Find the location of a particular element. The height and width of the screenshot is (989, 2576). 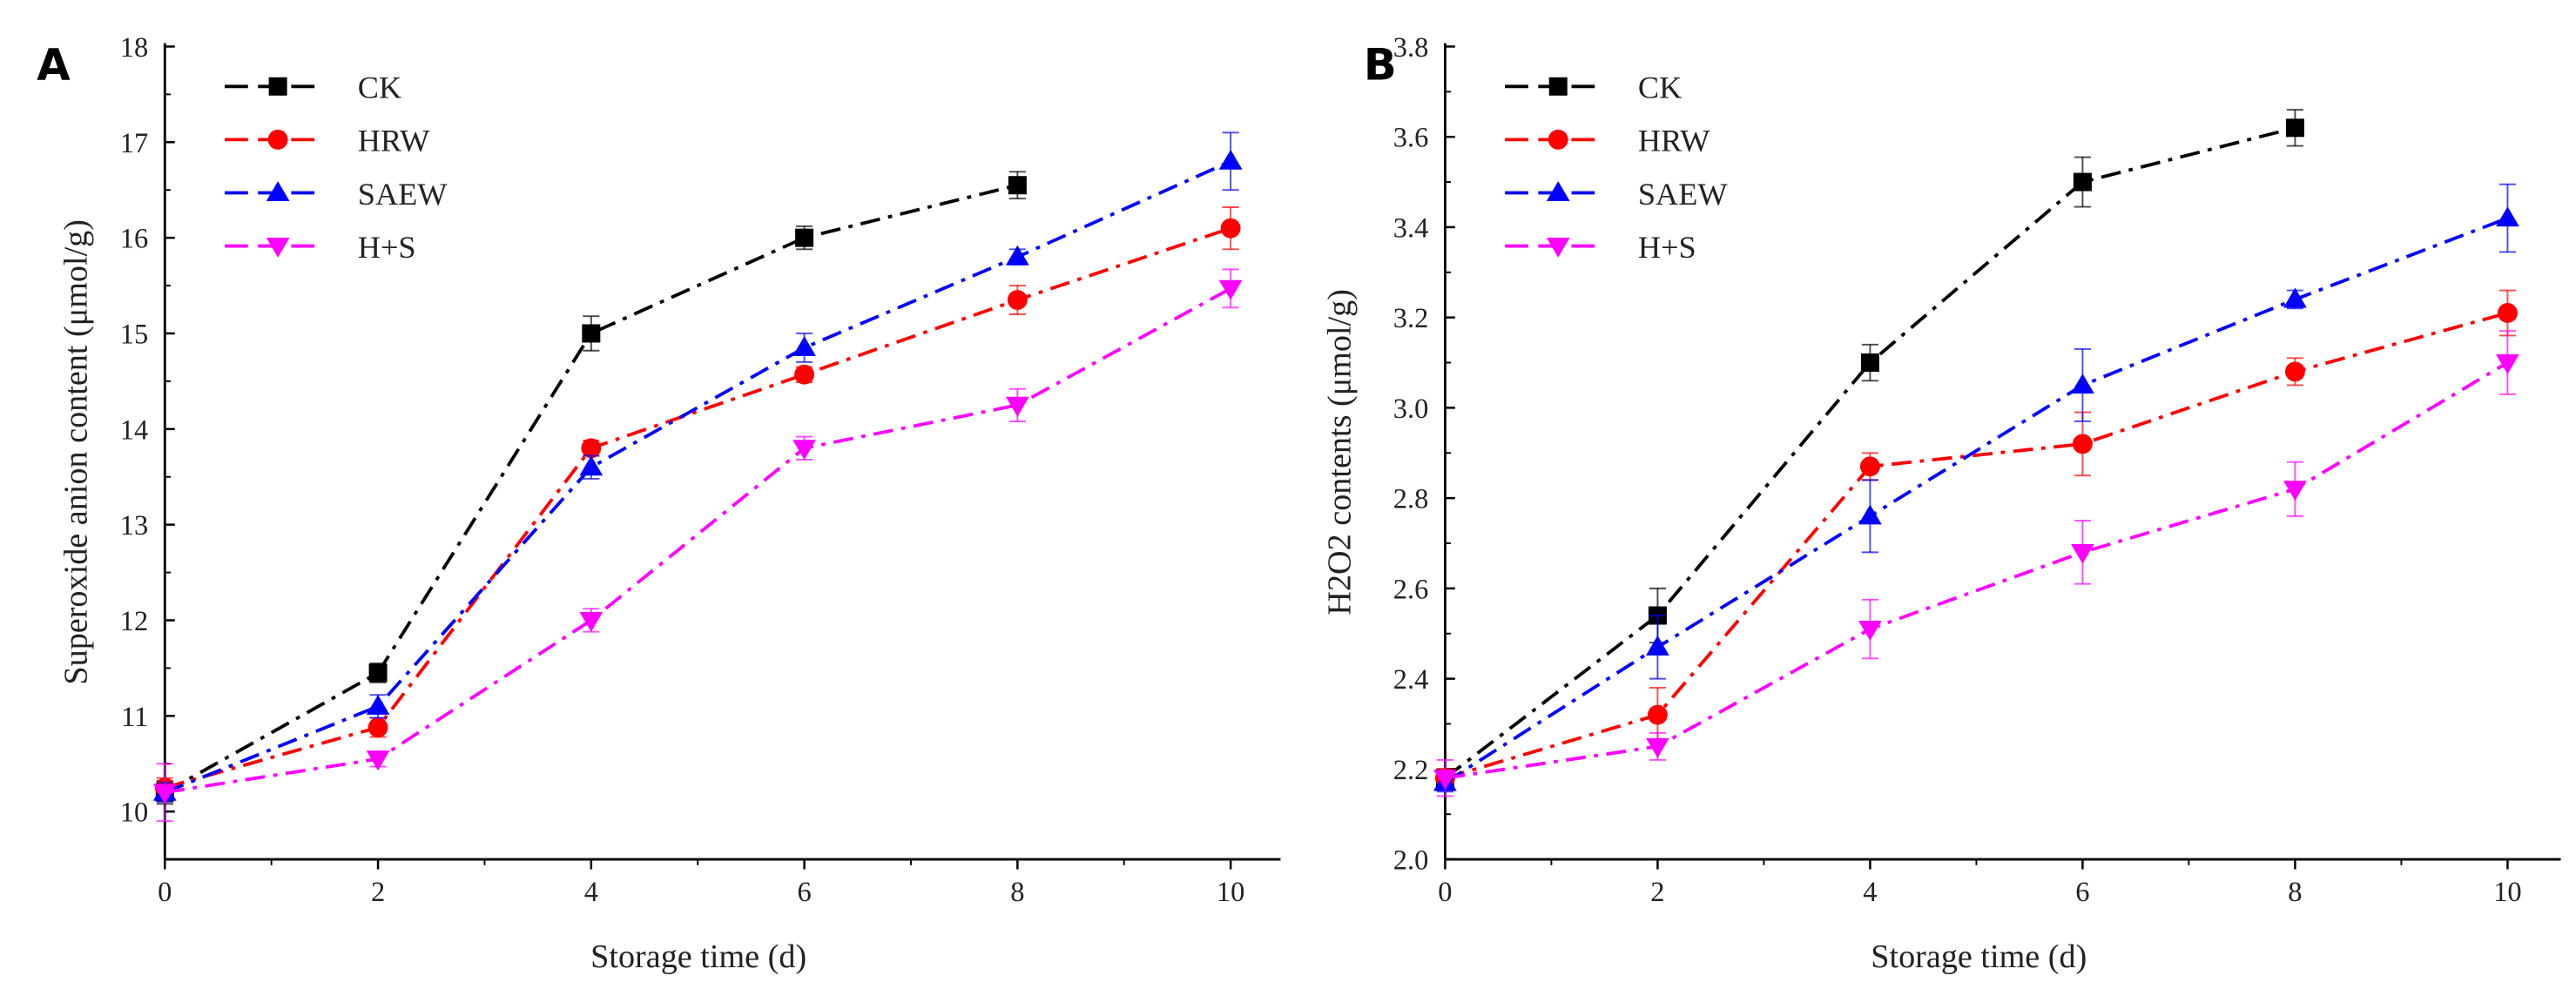

y-tick-label: 2.2 is located at coordinates (1411, 770).